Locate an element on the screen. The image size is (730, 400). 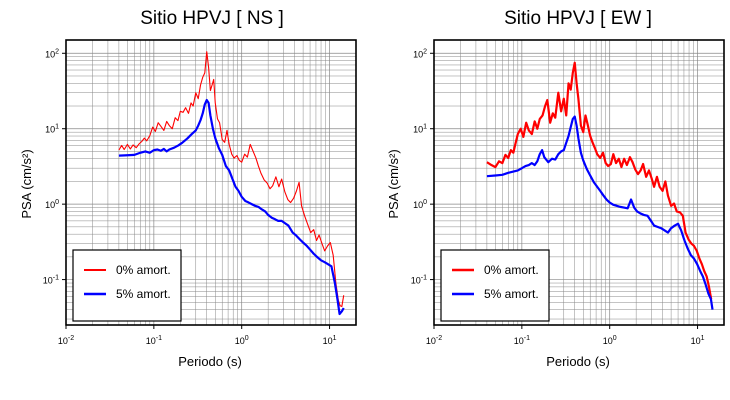
chart-title: Sitio HPVJ [ NS ] is located at coordinates (212, 18).